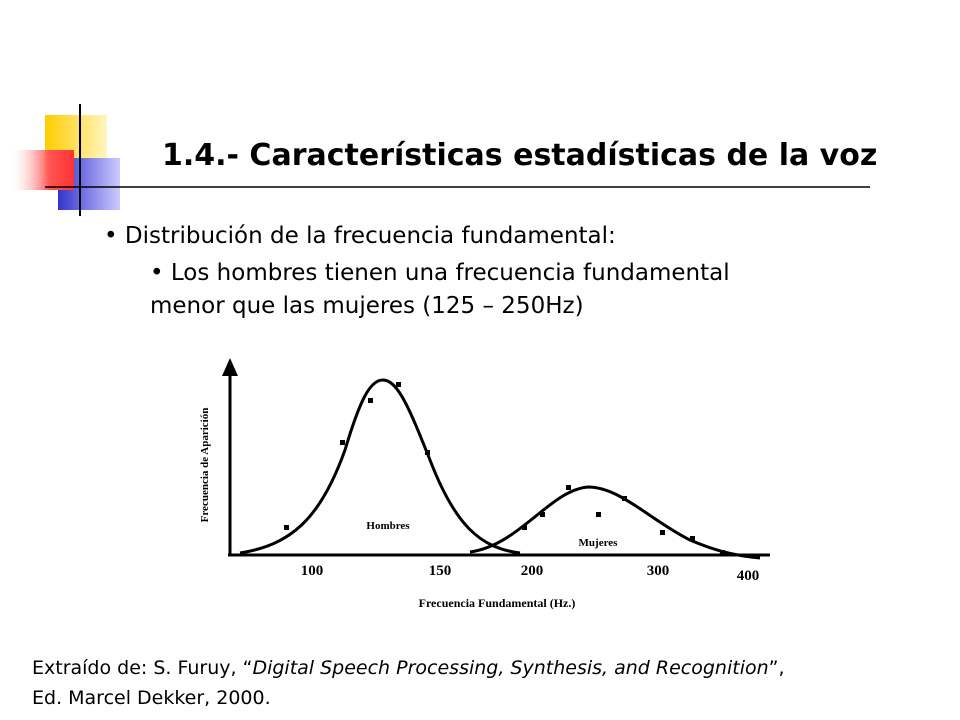  What do you see at coordinates (151, 698) in the screenshot?
I see `citation: Ed. Marcel Dekker, 2000.` at bounding box center [151, 698].